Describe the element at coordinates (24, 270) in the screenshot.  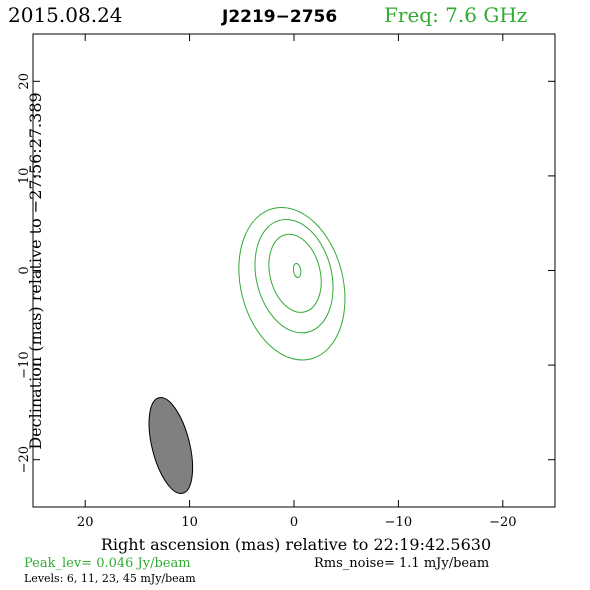
I see `y-tick-label: 0` at that location.